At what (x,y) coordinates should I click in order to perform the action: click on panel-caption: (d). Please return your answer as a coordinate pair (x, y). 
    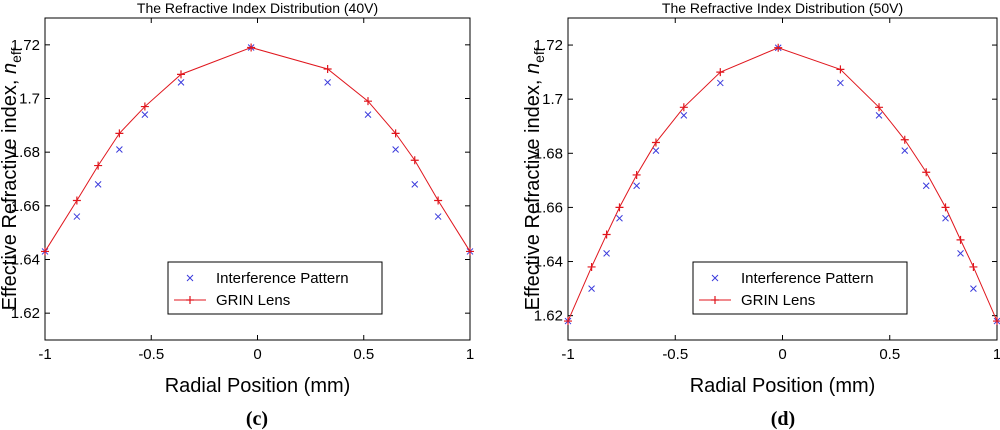
    Looking at the image, I should click on (783, 419).